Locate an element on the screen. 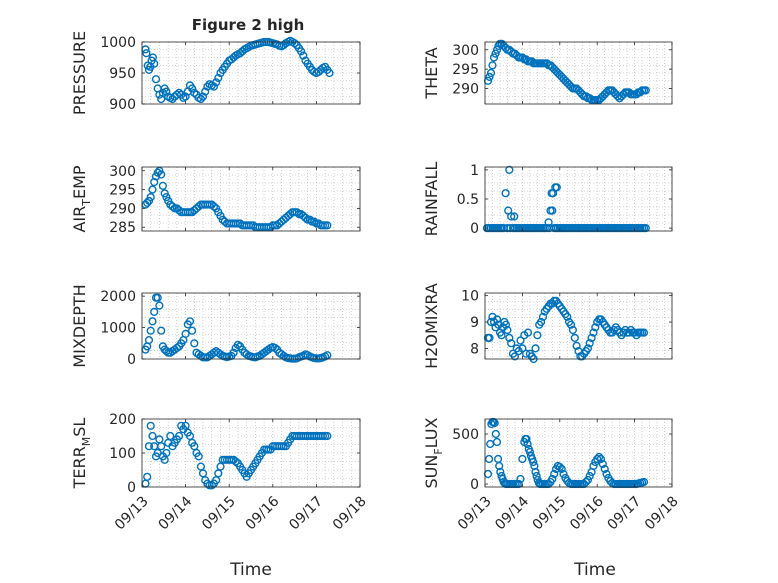 This screenshot has width=778, height=583. y-axis-label: MIXDEPTH is located at coordinates (79, 325).